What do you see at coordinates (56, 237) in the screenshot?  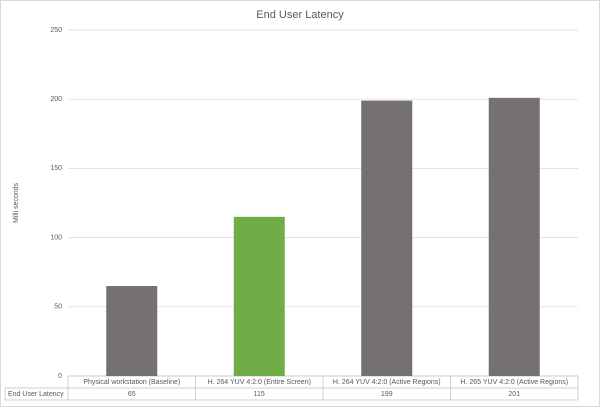 I see `y-tick-label: 100` at bounding box center [56, 237].